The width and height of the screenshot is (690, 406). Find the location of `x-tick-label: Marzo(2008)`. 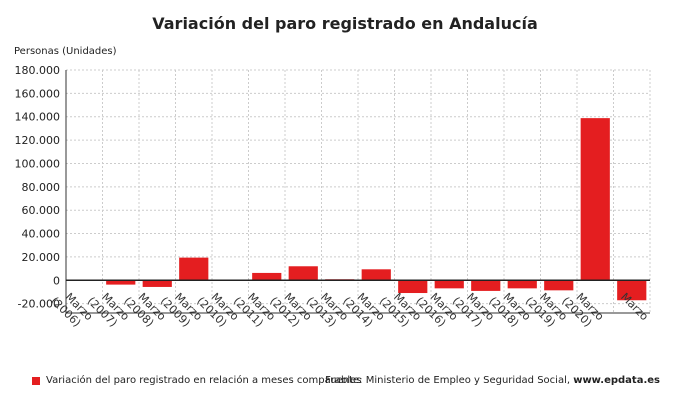

x-tick-label: Marzo(2008) is located at coordinates (144, 308).